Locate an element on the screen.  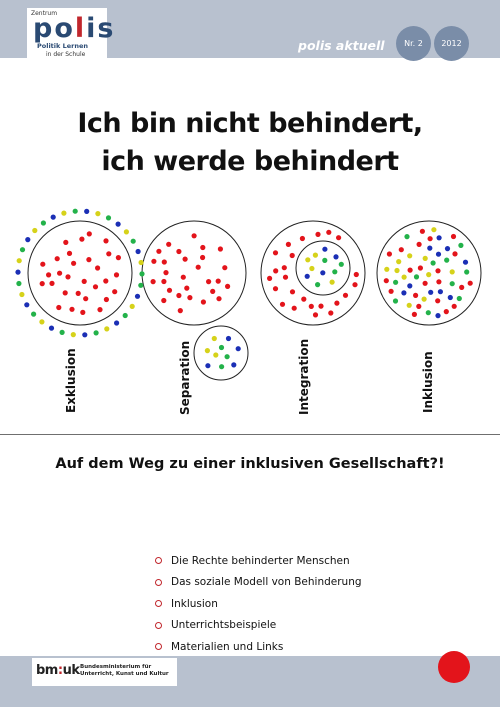
red-dot-decoration is located at coordinates (454, 667).